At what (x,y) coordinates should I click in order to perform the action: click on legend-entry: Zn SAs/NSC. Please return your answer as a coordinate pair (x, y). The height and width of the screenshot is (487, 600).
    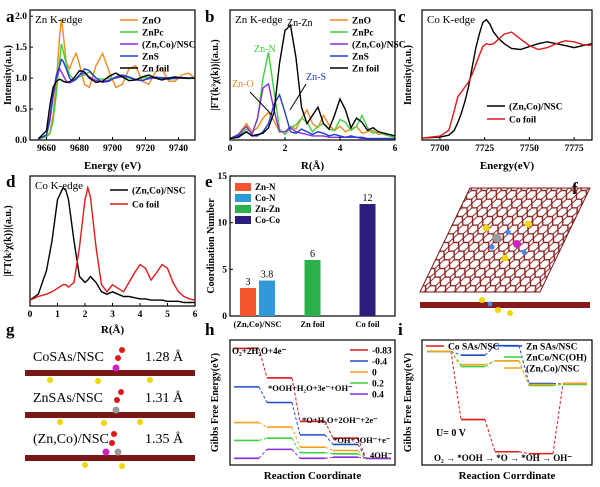
    Looking at the image, I should click on (552, 348).